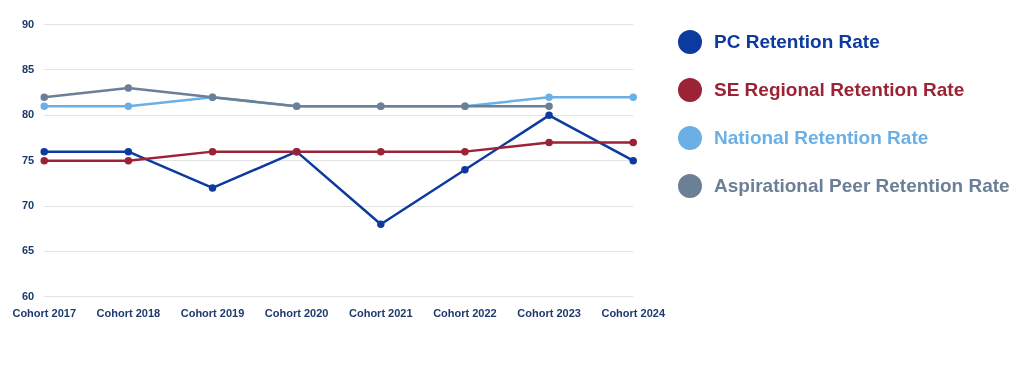 The height and width of the screenshot is (372, 1024). Describe the element at coordinates (28, 23) in the screenshot. I see `y-tick-label: 90` at that location.